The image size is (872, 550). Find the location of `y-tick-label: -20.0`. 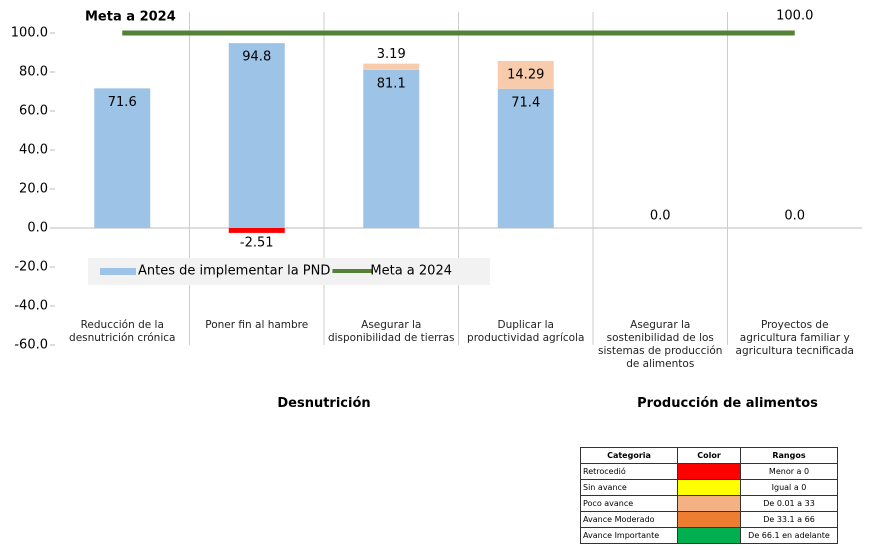

y-tick-label: -20.0 is located at coordinates (31, 267).